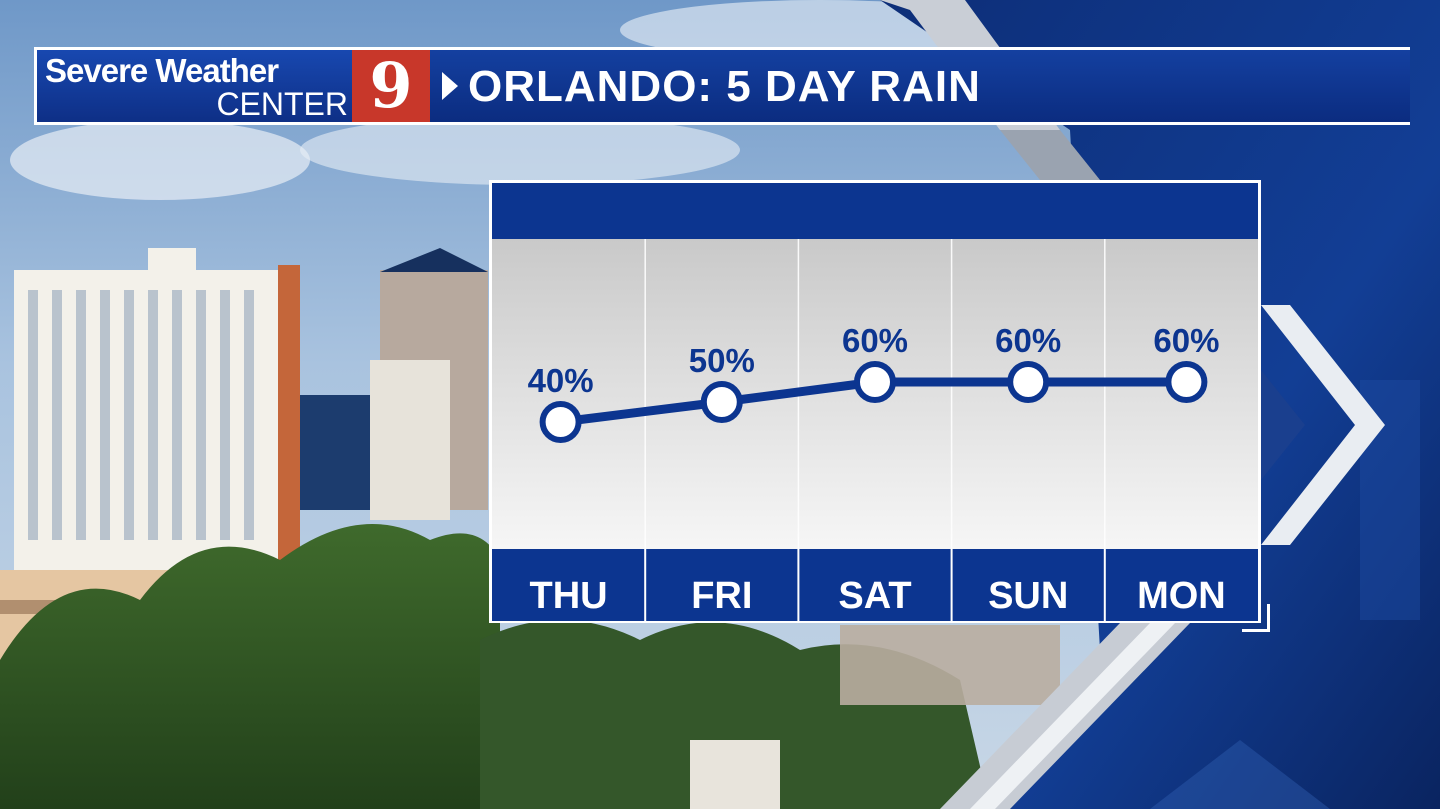 The image size is (1440, 809). Describe the element at coordinates (162, 70) in the screenshot. I see `brand-name-line1: Severe Weather` at that location.